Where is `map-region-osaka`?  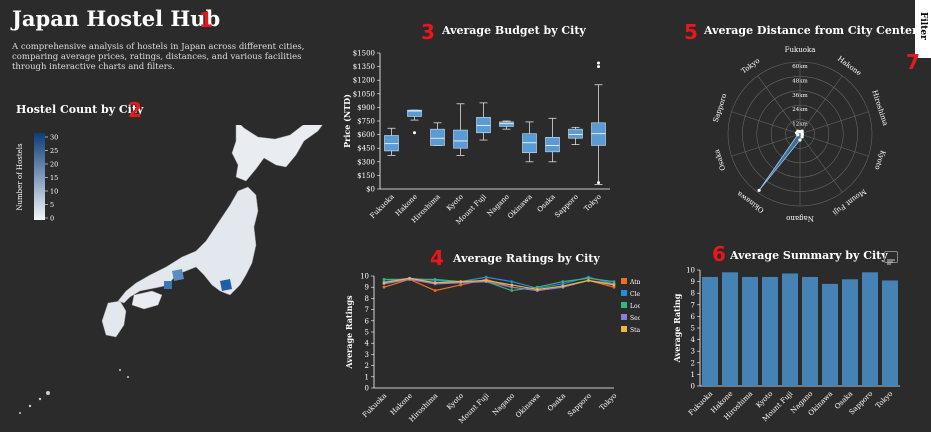
map-region-osaka is located at coordinates (168, 285).